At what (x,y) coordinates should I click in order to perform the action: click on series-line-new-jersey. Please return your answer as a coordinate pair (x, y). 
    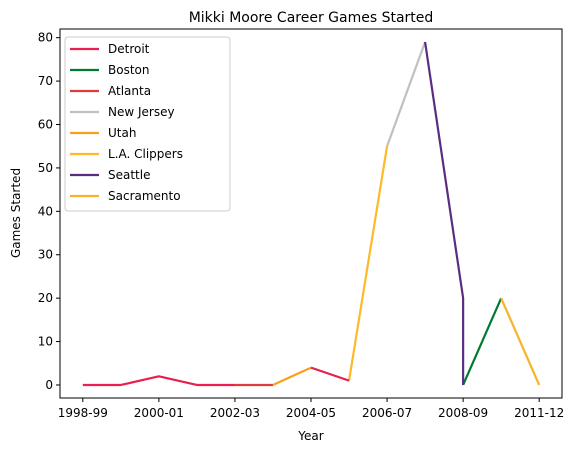
    Looking at the image, I should click on (406, 94).